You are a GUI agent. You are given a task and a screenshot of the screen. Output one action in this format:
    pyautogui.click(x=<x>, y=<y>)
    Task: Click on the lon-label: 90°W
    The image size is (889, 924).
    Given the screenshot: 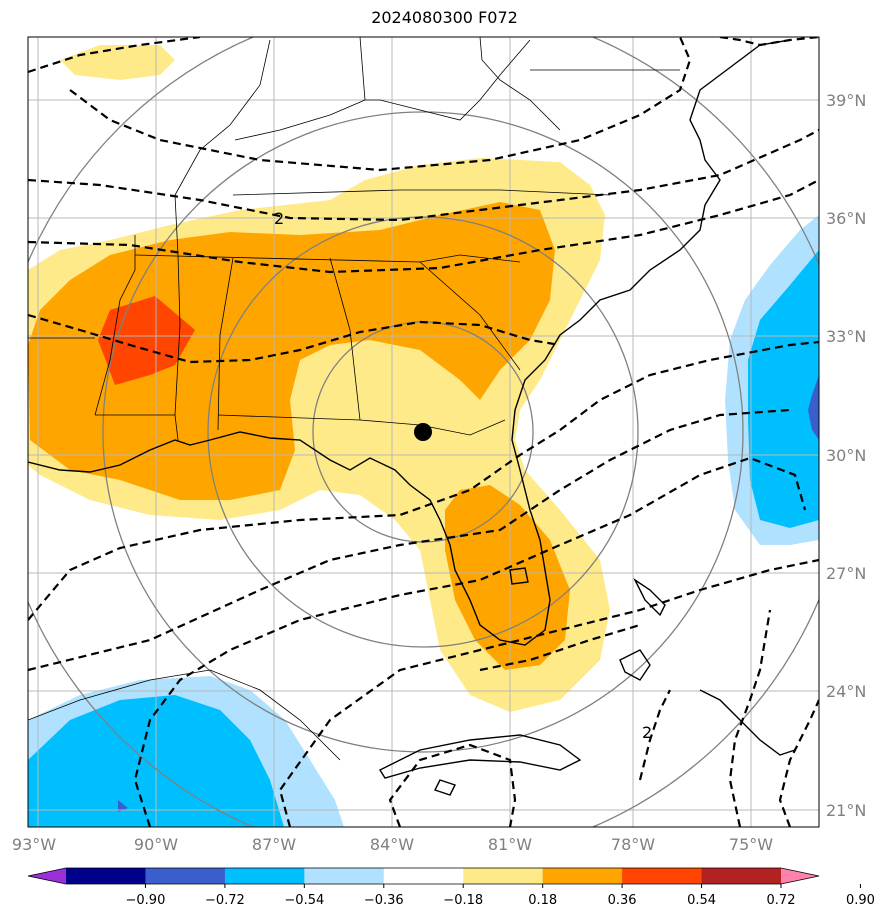 What is the action you would take?
    pyautogui.click(x=156, y=844)
    